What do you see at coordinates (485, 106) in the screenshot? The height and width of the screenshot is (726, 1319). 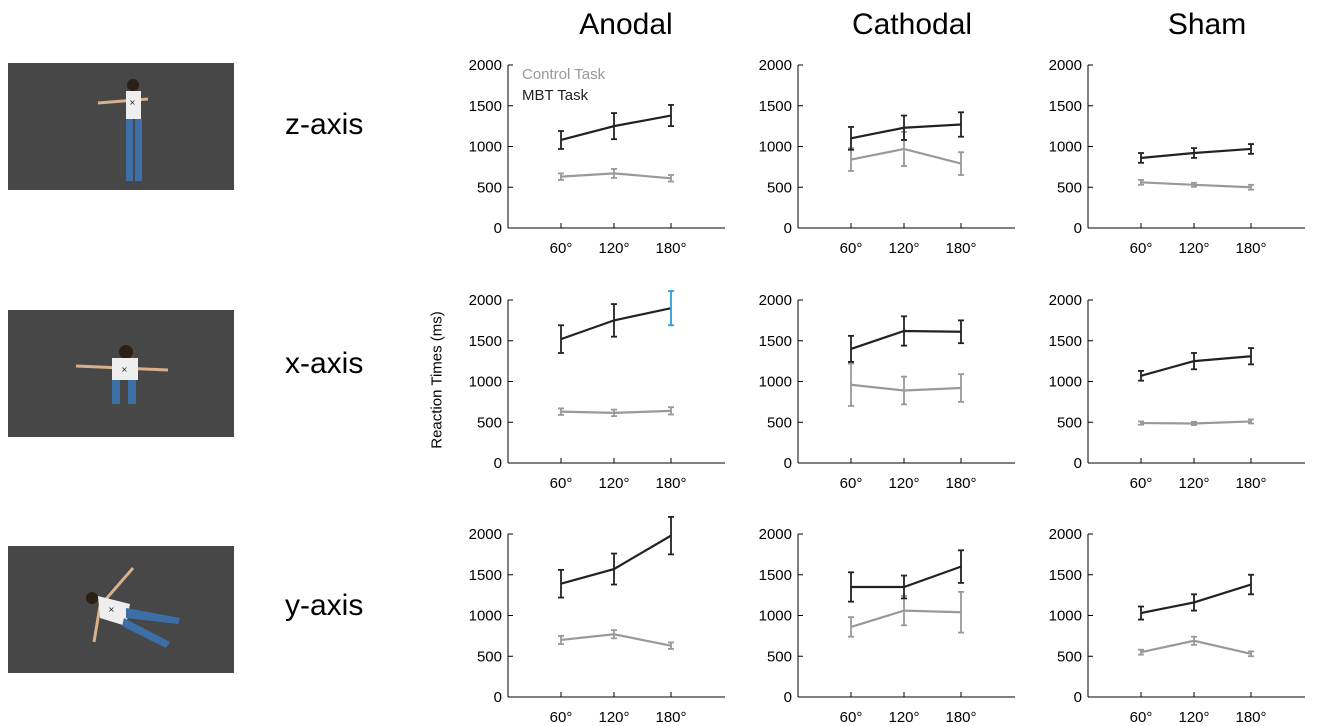 I see `y-tick-label-anodal-z-axis: 1500` at bounding box center [485, 106].